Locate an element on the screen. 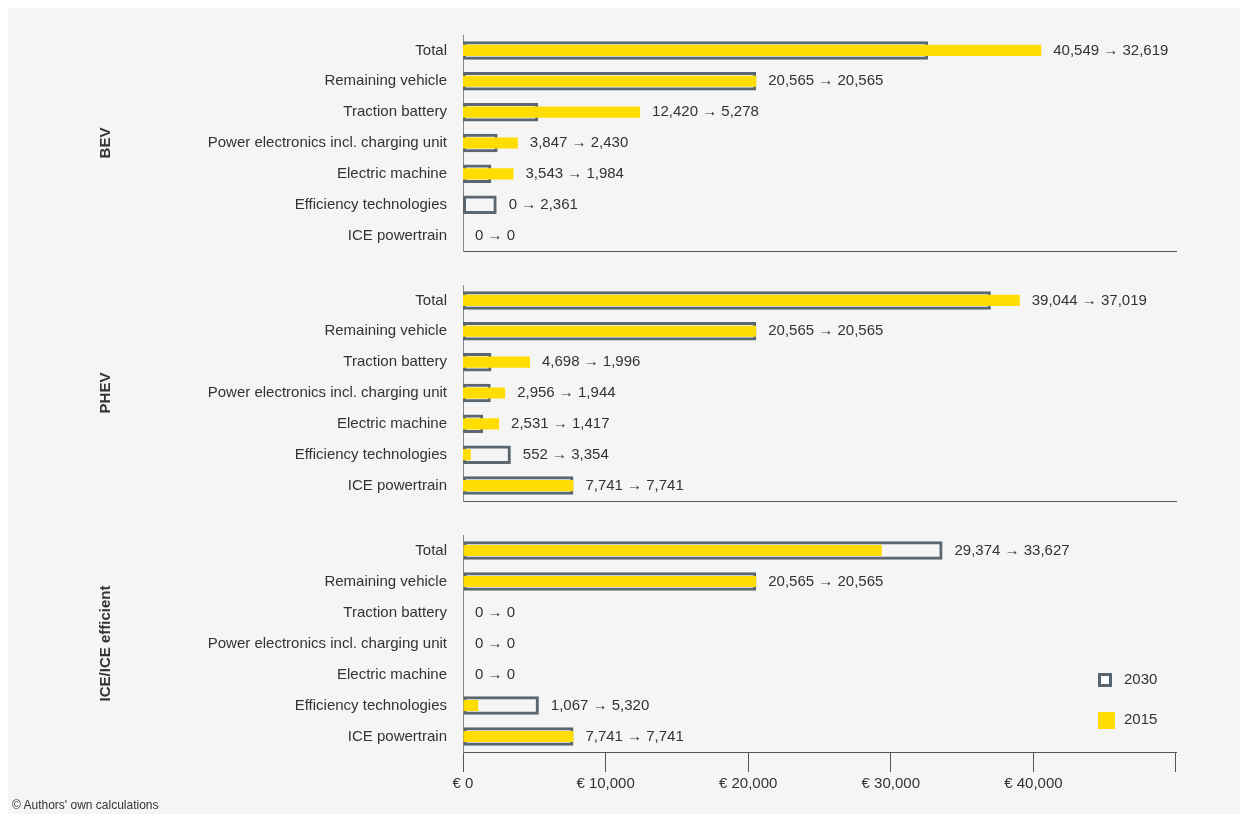 This screenshot has width=1248, height=828. y-axis-title: ICE/ICE efficient is located at coordinates (105, 643).